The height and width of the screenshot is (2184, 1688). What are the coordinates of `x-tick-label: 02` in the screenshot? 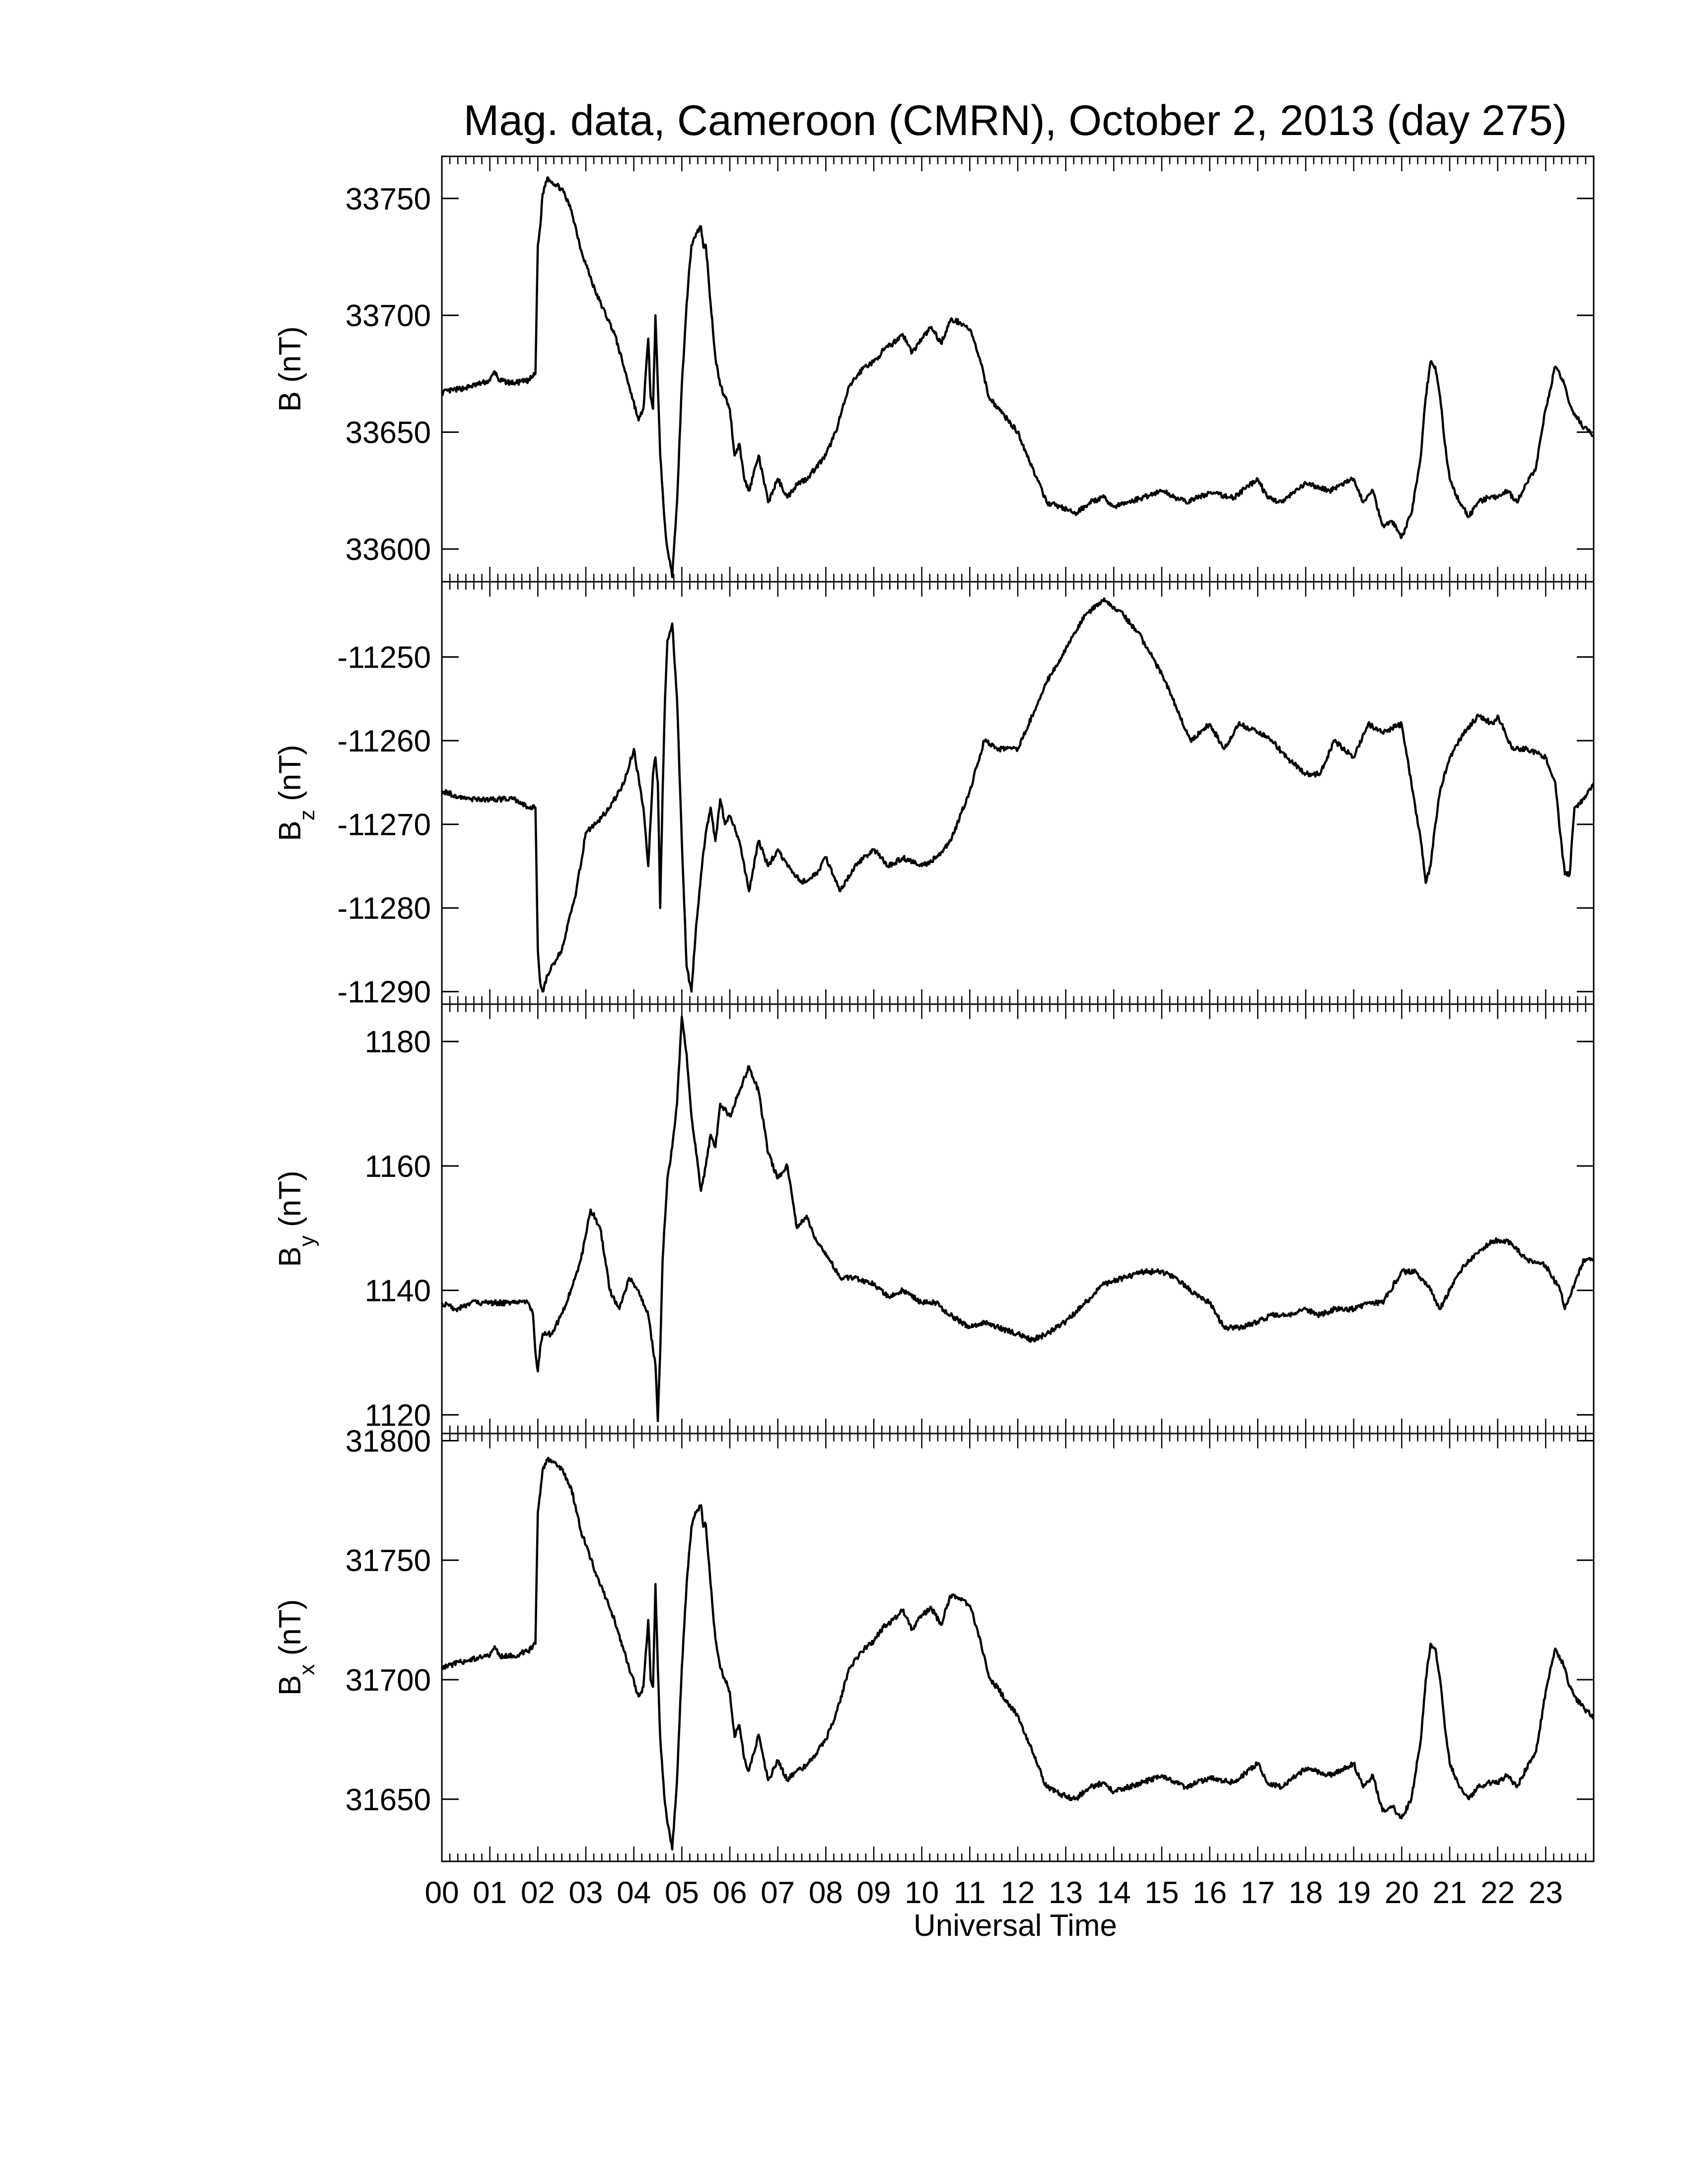 It's located at (538, 1893).